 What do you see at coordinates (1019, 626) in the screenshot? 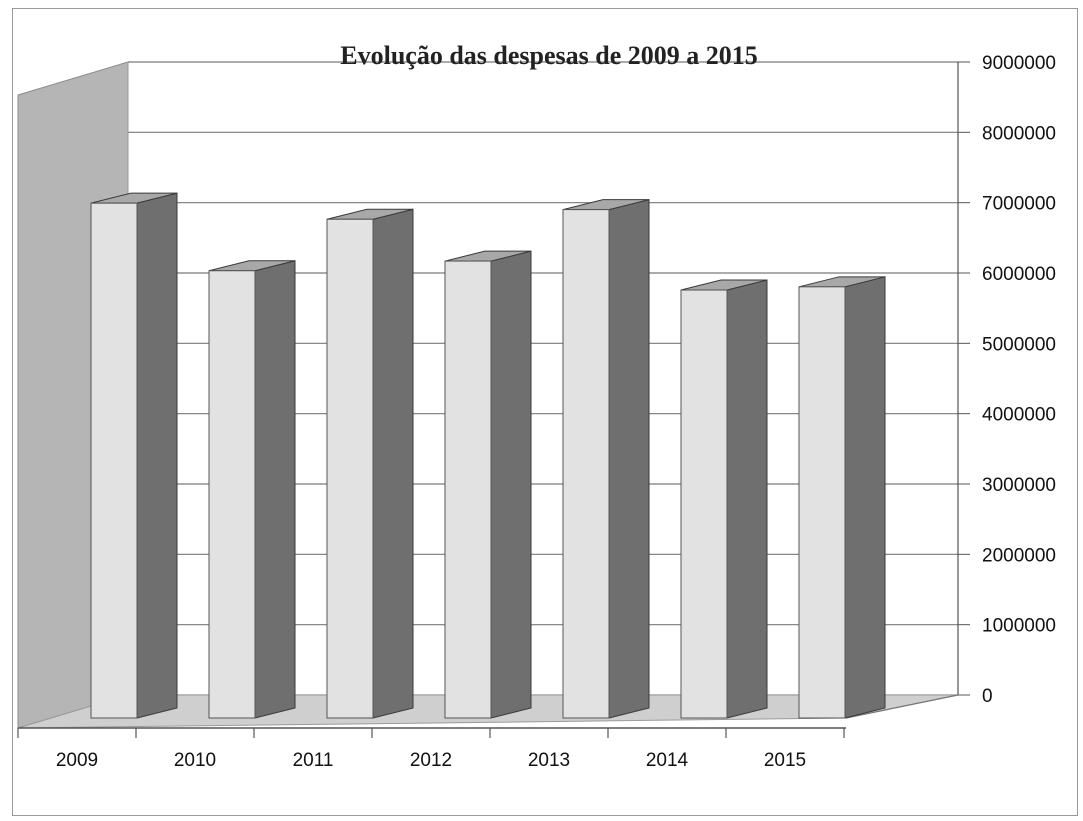
I see `y-tick-label: 1000000` at bounding box center [1019, 626].